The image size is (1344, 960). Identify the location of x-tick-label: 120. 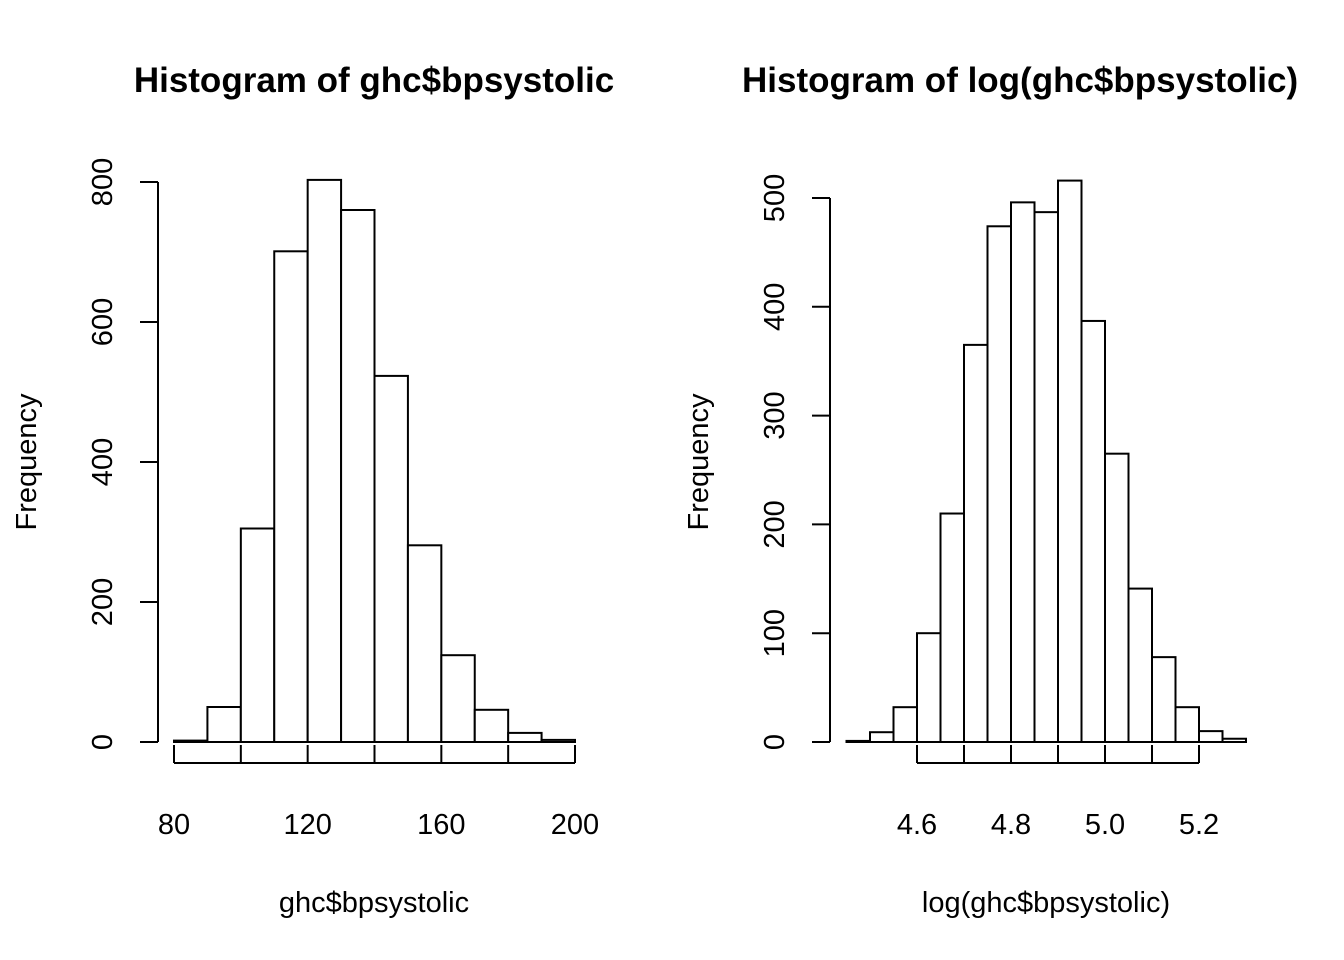
(307, 825).